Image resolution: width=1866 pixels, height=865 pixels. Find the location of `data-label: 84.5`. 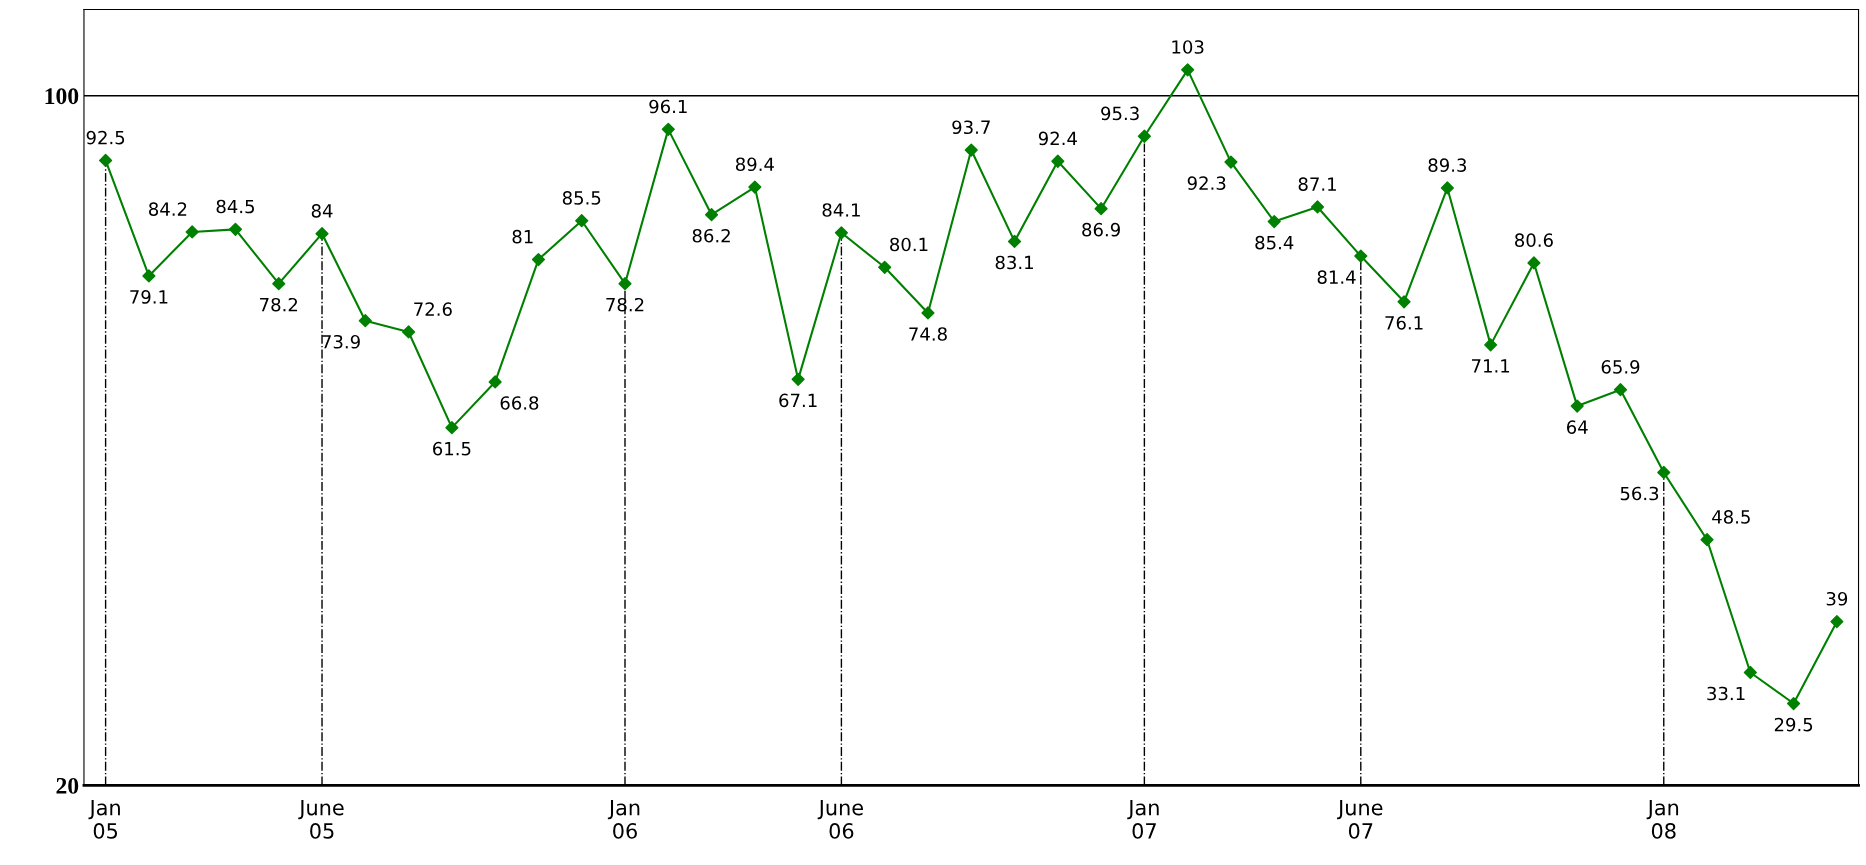

data-label: 84.5 is located at coordinates (235, 206).